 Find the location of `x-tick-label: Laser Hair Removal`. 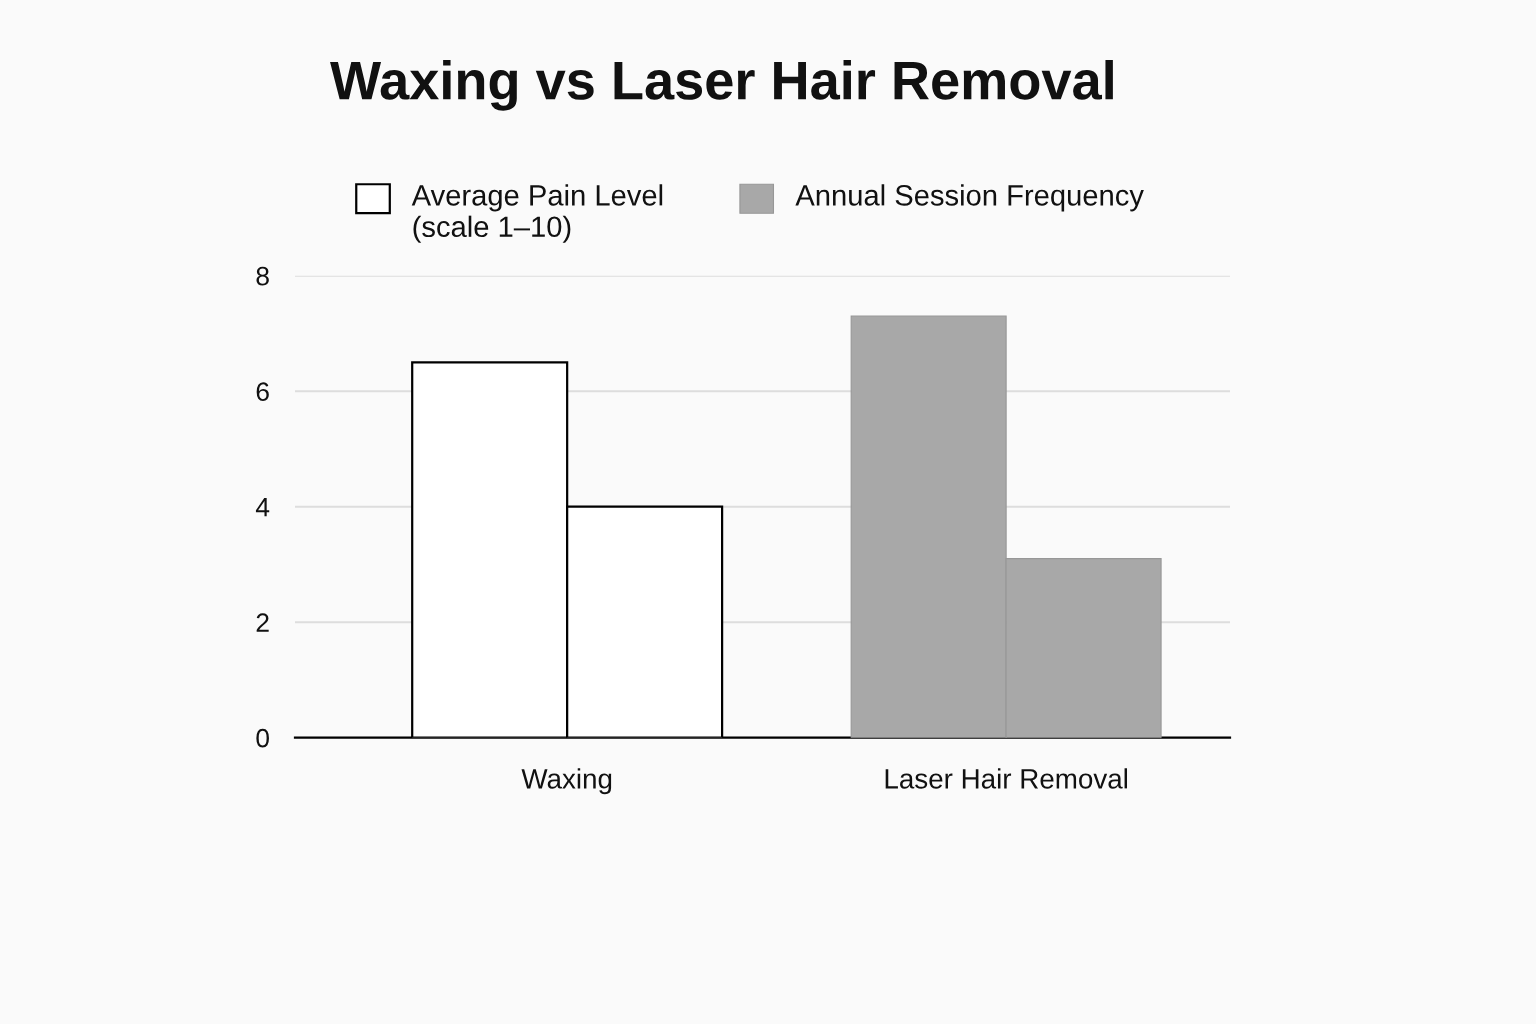

x-tick-label: Laser Hair Removal is located at coordinates (1006, 778).